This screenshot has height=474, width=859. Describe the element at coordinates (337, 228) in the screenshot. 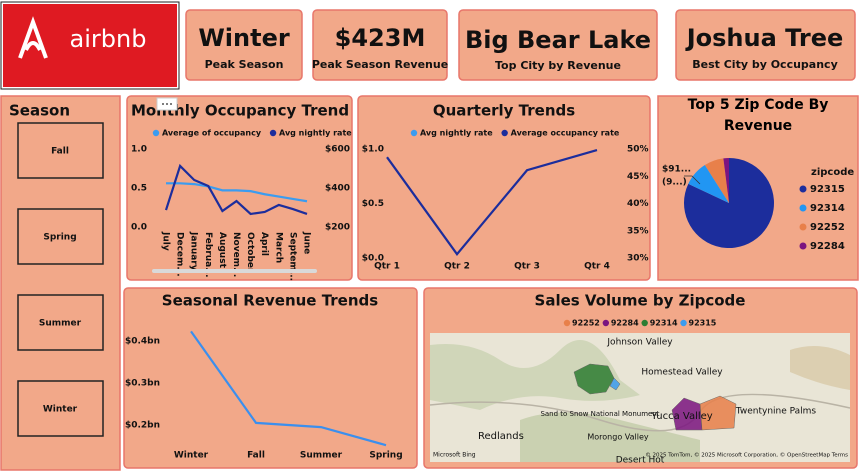

I see `y2-tick-label: $200` at that location.